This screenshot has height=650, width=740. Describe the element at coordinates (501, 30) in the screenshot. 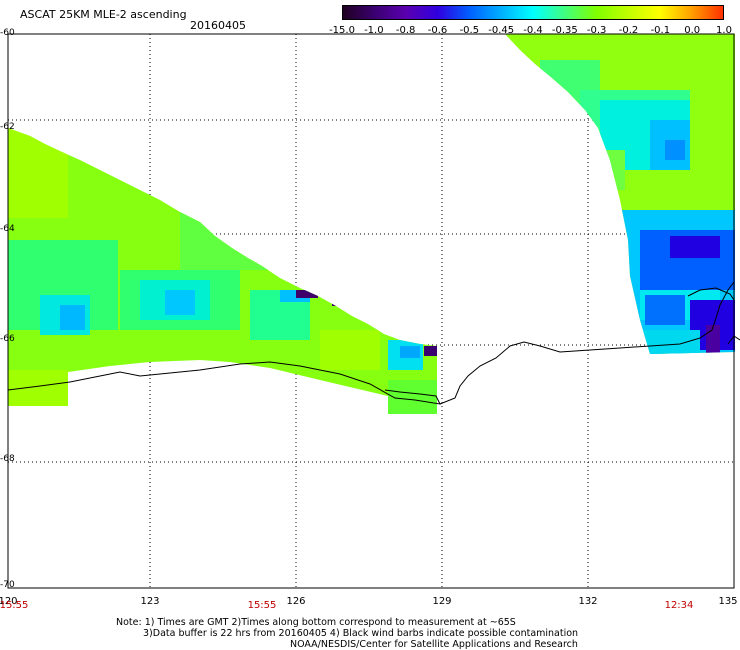

I see `colorbar-label: -0.45` at that location.